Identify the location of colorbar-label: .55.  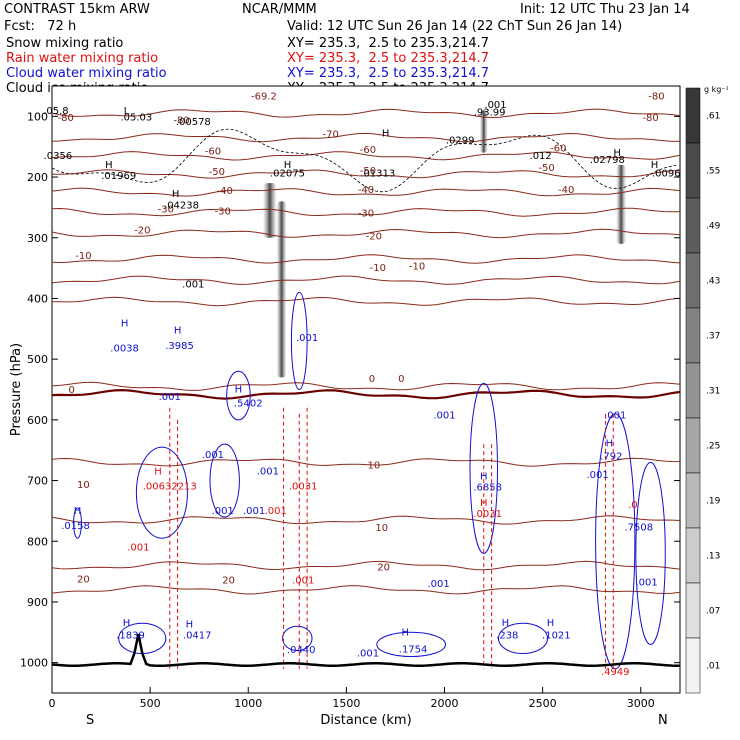
(713, 172).